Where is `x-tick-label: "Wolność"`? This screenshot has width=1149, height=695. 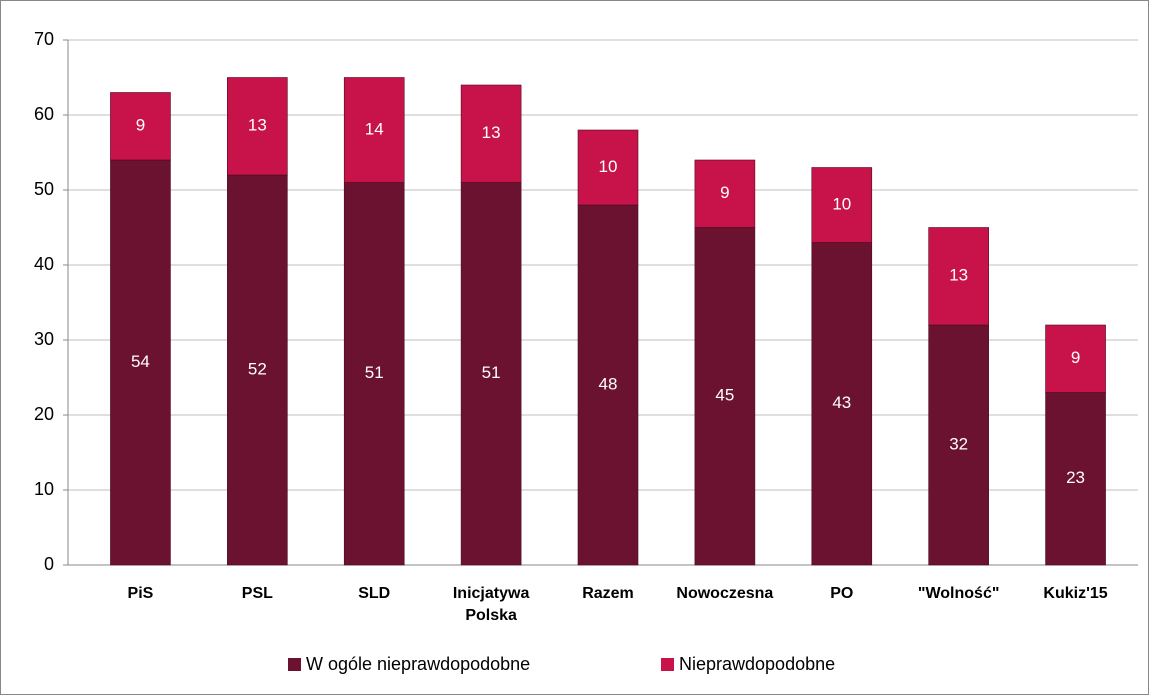 x-tick-label: "Wolność" is located at coordinates (958, 593).